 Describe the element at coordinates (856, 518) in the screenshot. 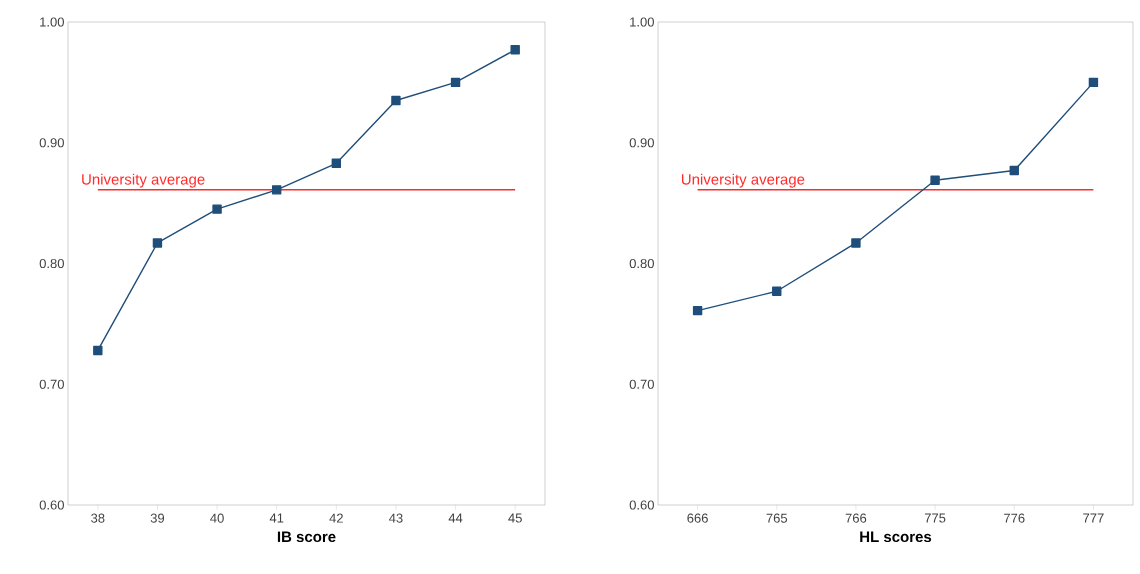

I see `x-tick-label: 766` at that location.